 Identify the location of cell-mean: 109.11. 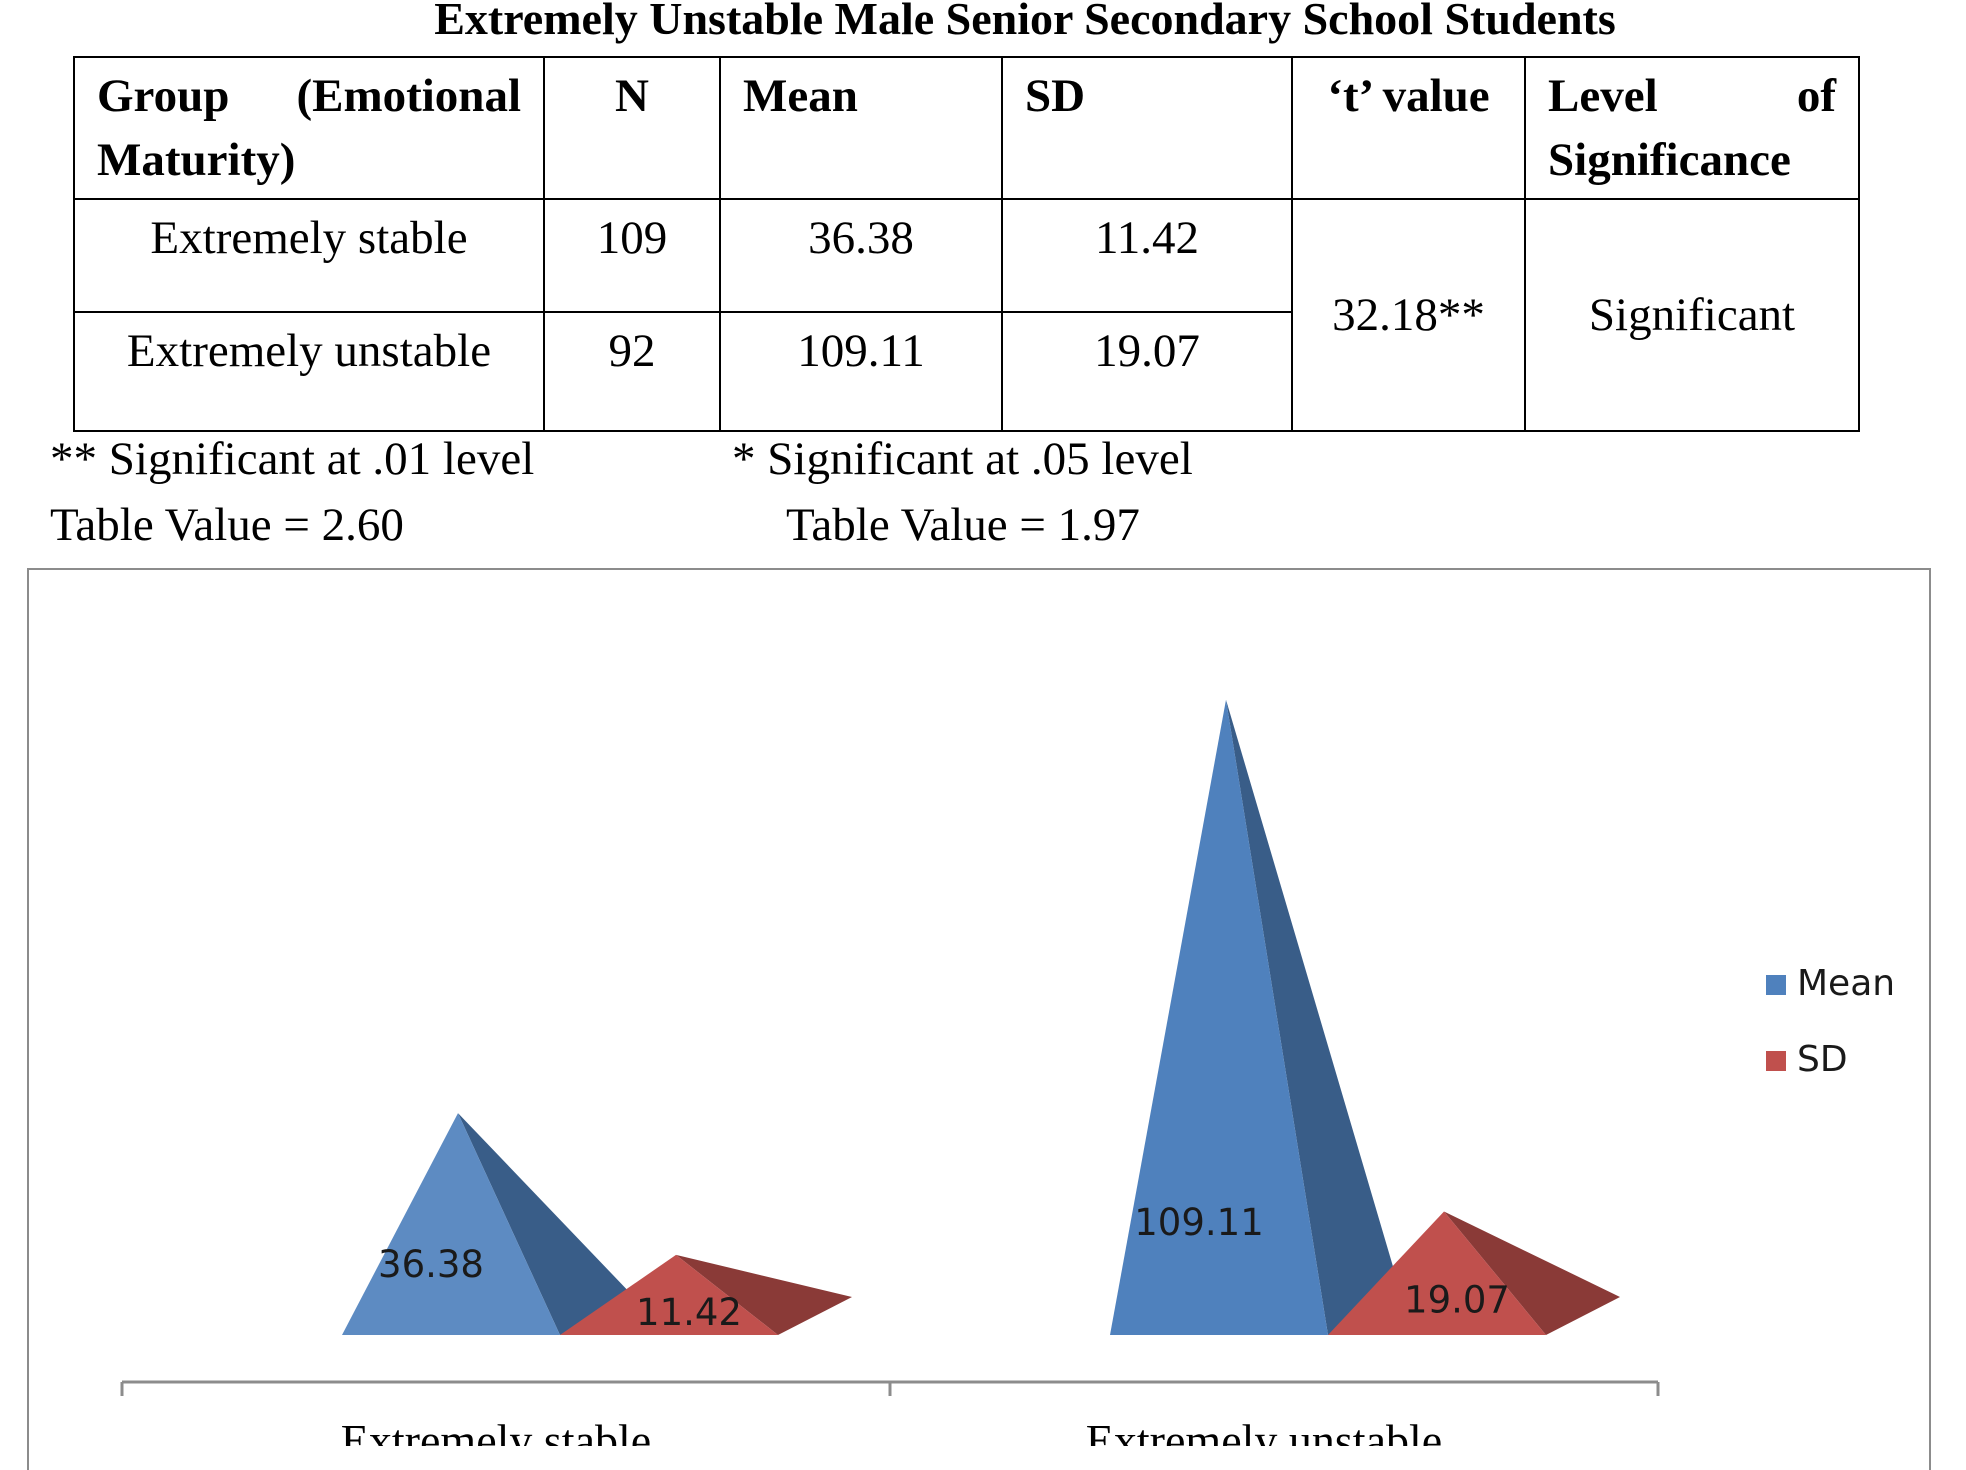
(861, 371).